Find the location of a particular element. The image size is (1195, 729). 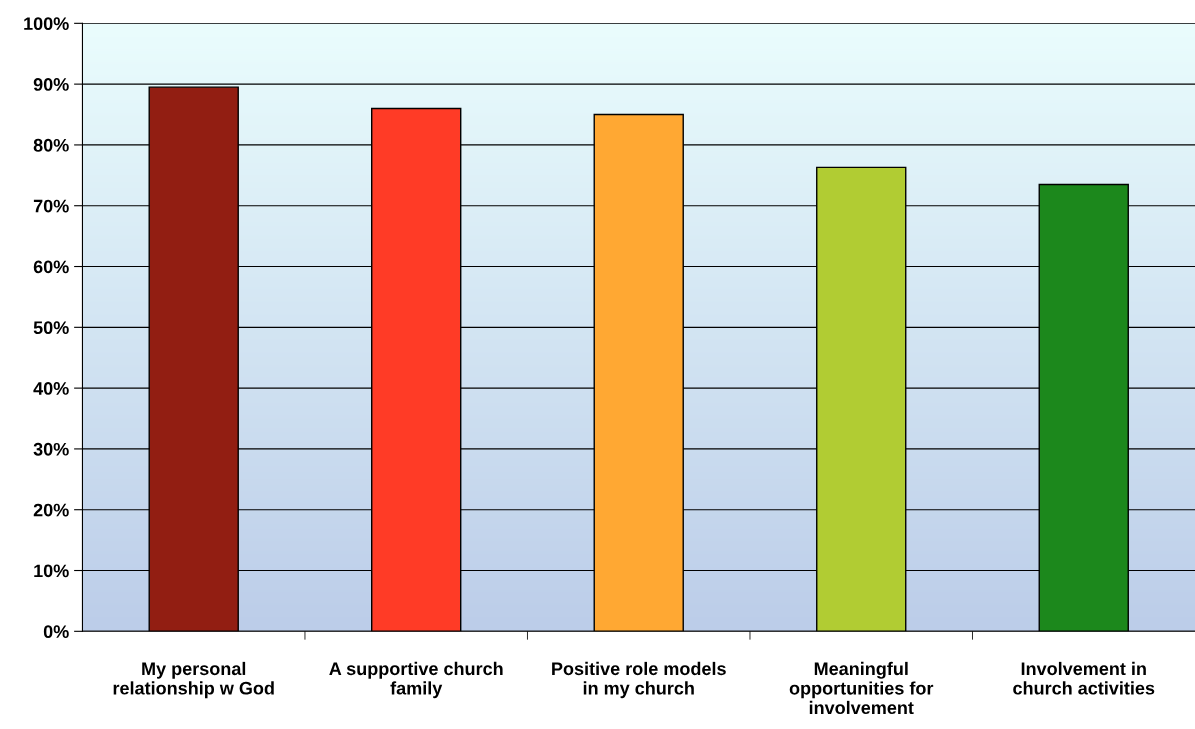

y-tick-label: 60% is located at coordinates (51, 267).